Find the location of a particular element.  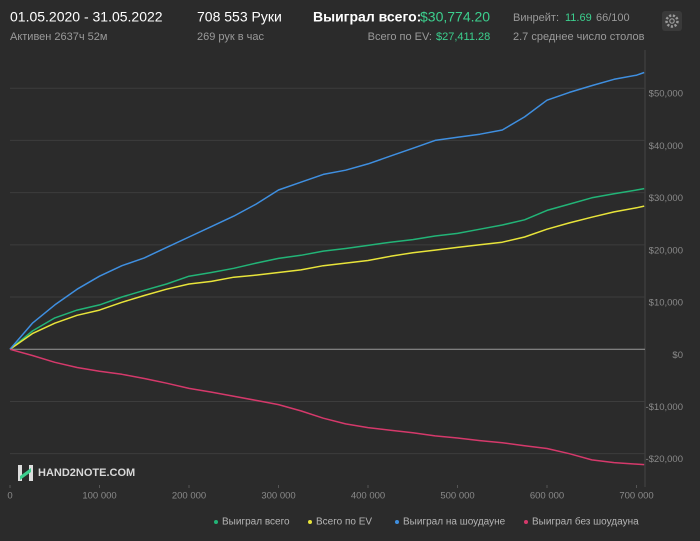

tables: 2.7 среднее число столов is located at coordinates (579, 37).